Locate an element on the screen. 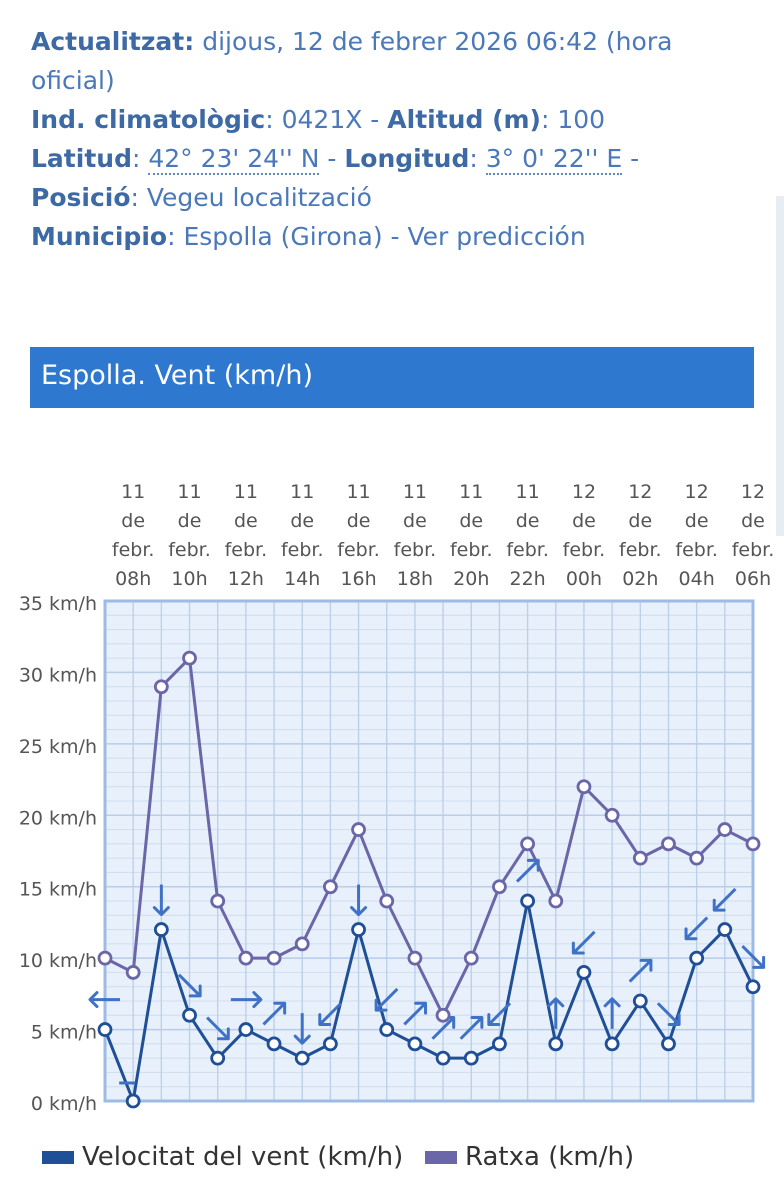 This screenshot has width=784, height=1200. ind-value: : 0421X - is located at coordinates (326, 119).